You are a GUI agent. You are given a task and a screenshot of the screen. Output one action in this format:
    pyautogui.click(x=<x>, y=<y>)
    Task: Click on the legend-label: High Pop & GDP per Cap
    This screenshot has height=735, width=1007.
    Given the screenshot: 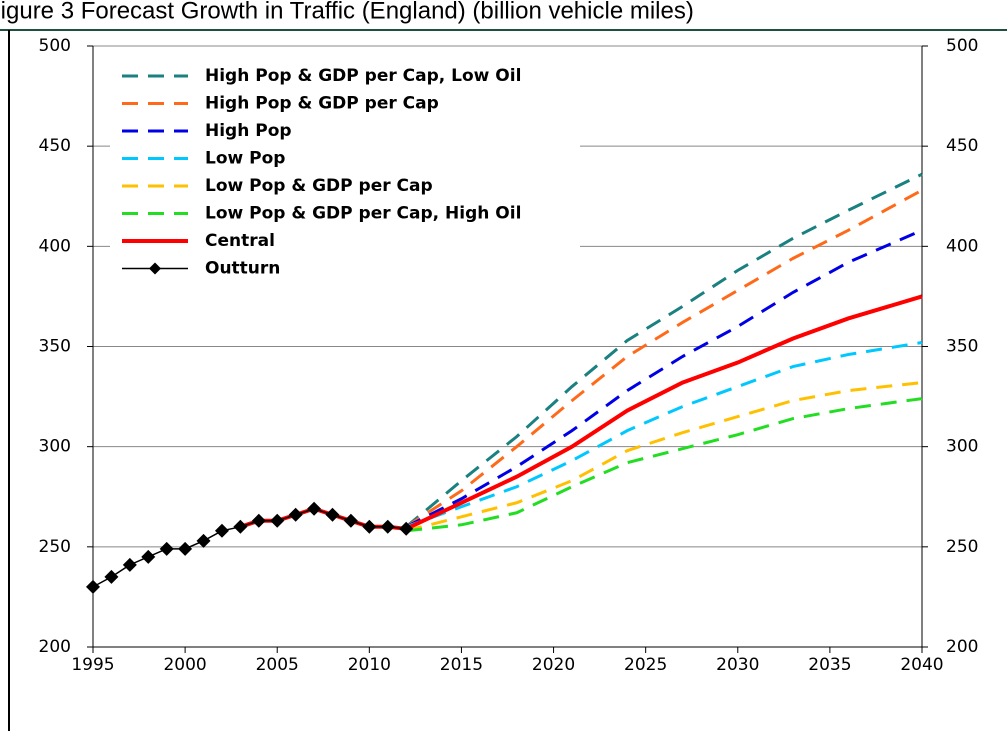 What is the action you would take?
    pyautogui.click(x=322, y=104)
    